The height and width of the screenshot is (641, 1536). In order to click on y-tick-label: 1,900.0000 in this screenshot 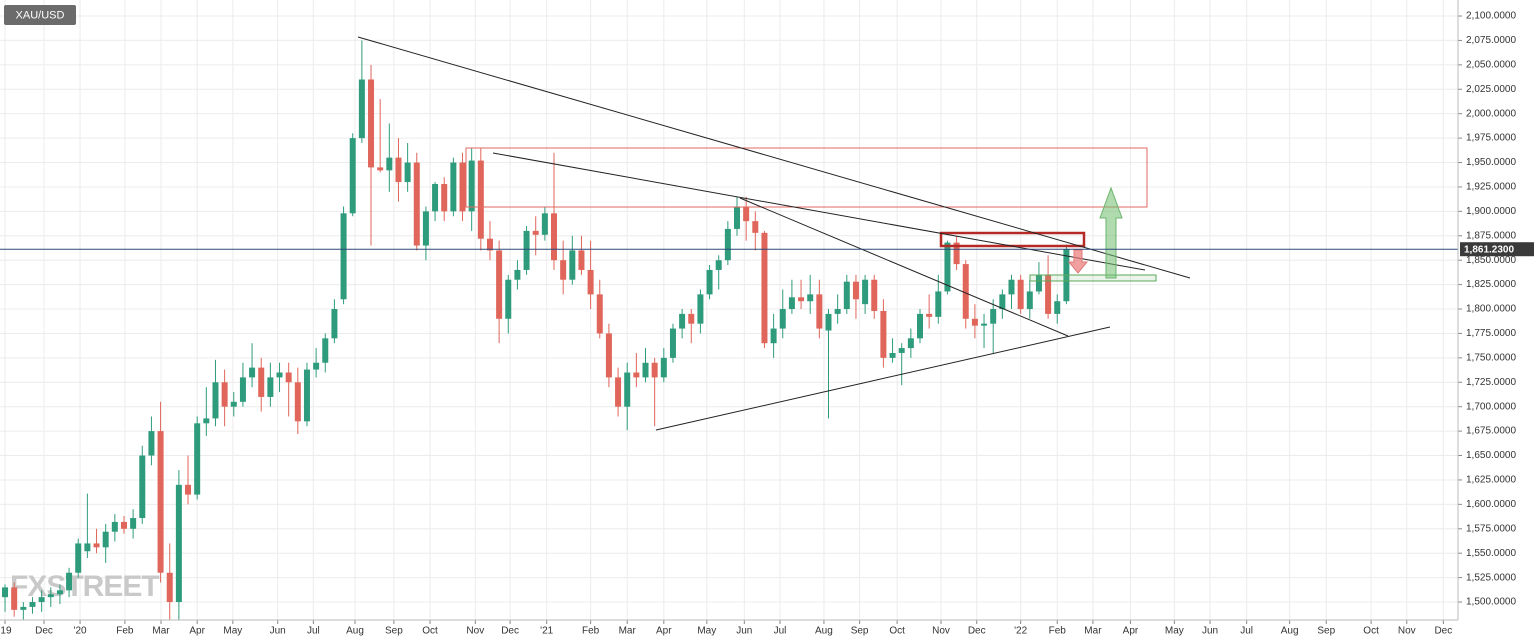, I will do `click(1491, 211)`.